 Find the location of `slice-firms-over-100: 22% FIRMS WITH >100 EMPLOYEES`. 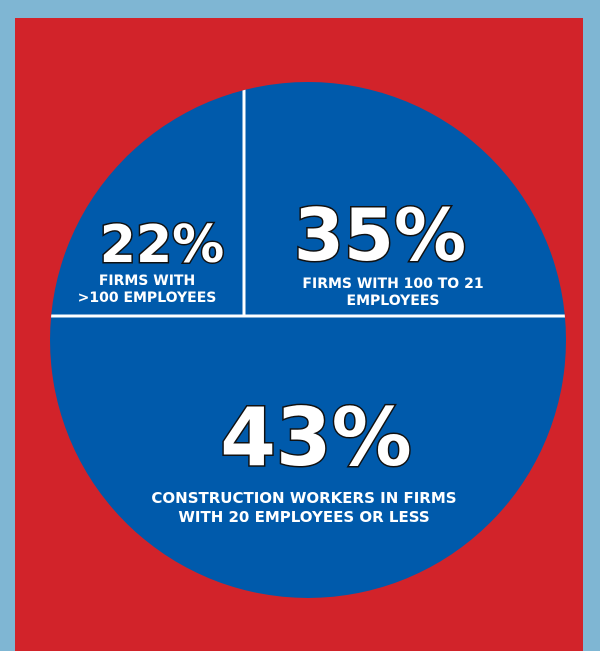

slice-firms-over-100: 22% FIRMS WITH >100 EMPLOYEES is located at coordinates (152, 260).